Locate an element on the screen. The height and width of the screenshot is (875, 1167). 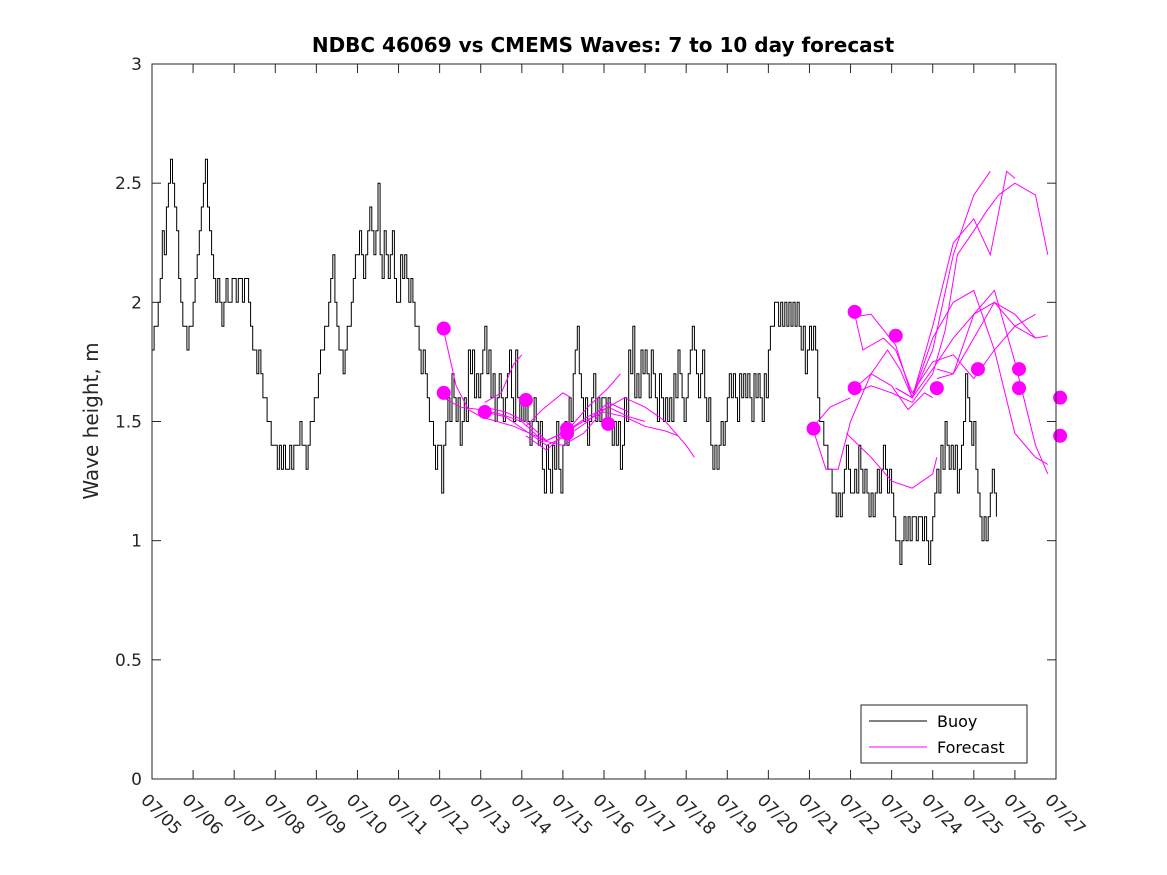
legend-box is located at coordinates (944, 734).